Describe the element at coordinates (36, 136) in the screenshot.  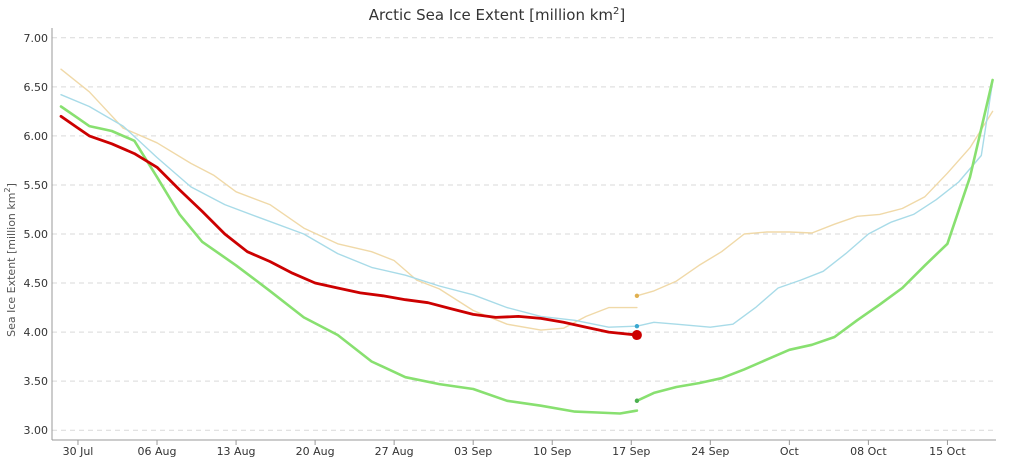
I see `y-tick-label: 6.00` at that location.